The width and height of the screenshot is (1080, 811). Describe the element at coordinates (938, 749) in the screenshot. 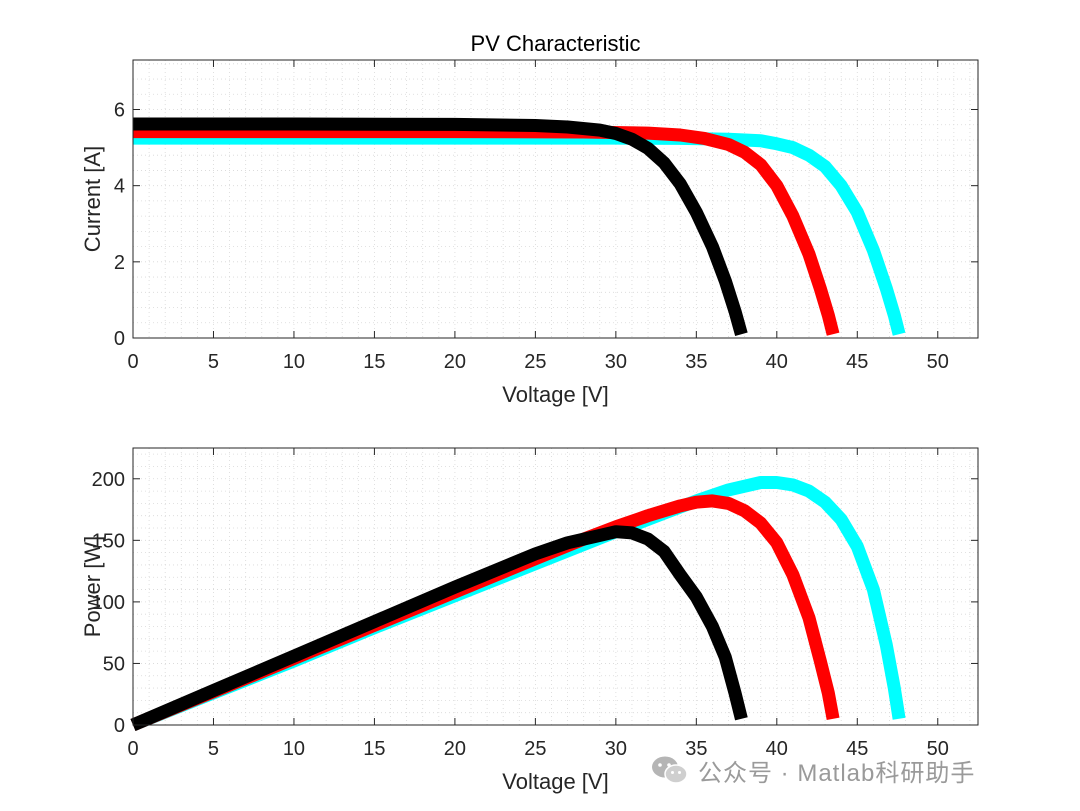

I see `power-x-tick-label: 50` at that location.